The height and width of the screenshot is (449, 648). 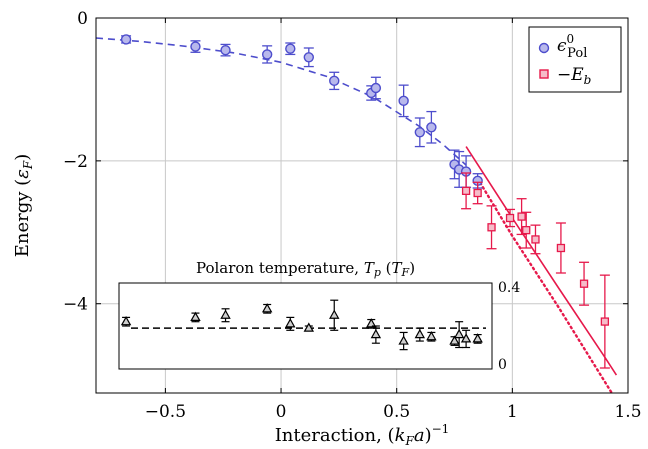 I want to click on y-axis-label: Energy (εF), so click(x=23, y=205).